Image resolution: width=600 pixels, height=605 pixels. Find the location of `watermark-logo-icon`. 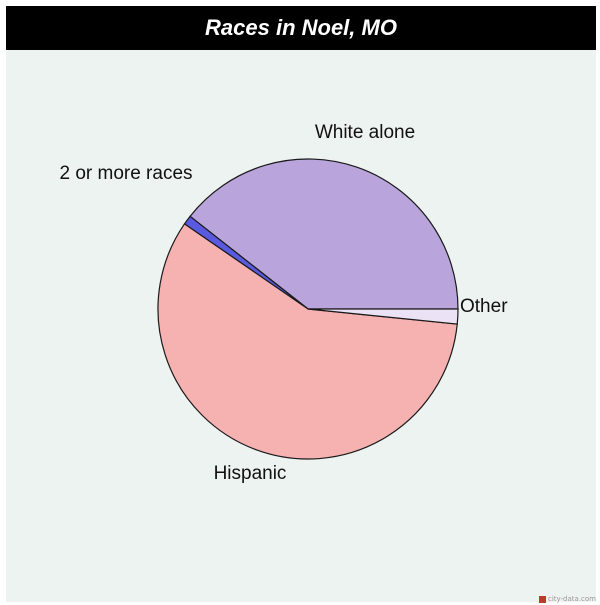

watermark-logo-icon is located at coordinates (542, 599).